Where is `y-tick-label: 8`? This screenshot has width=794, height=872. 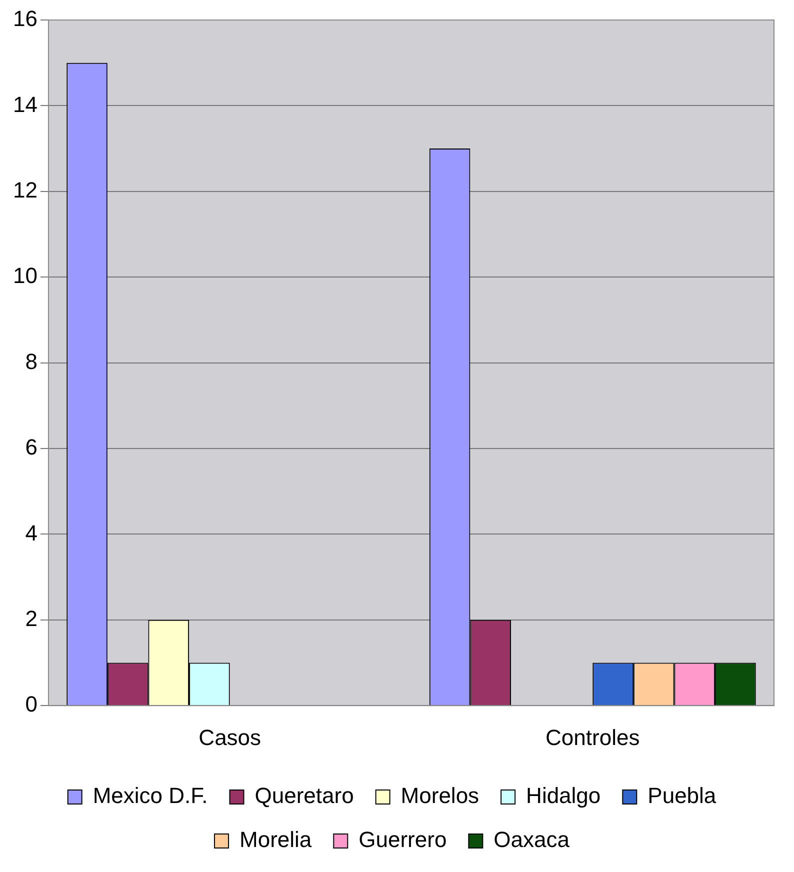 y-tick-label: 8 is located at coordinates (31, 361).